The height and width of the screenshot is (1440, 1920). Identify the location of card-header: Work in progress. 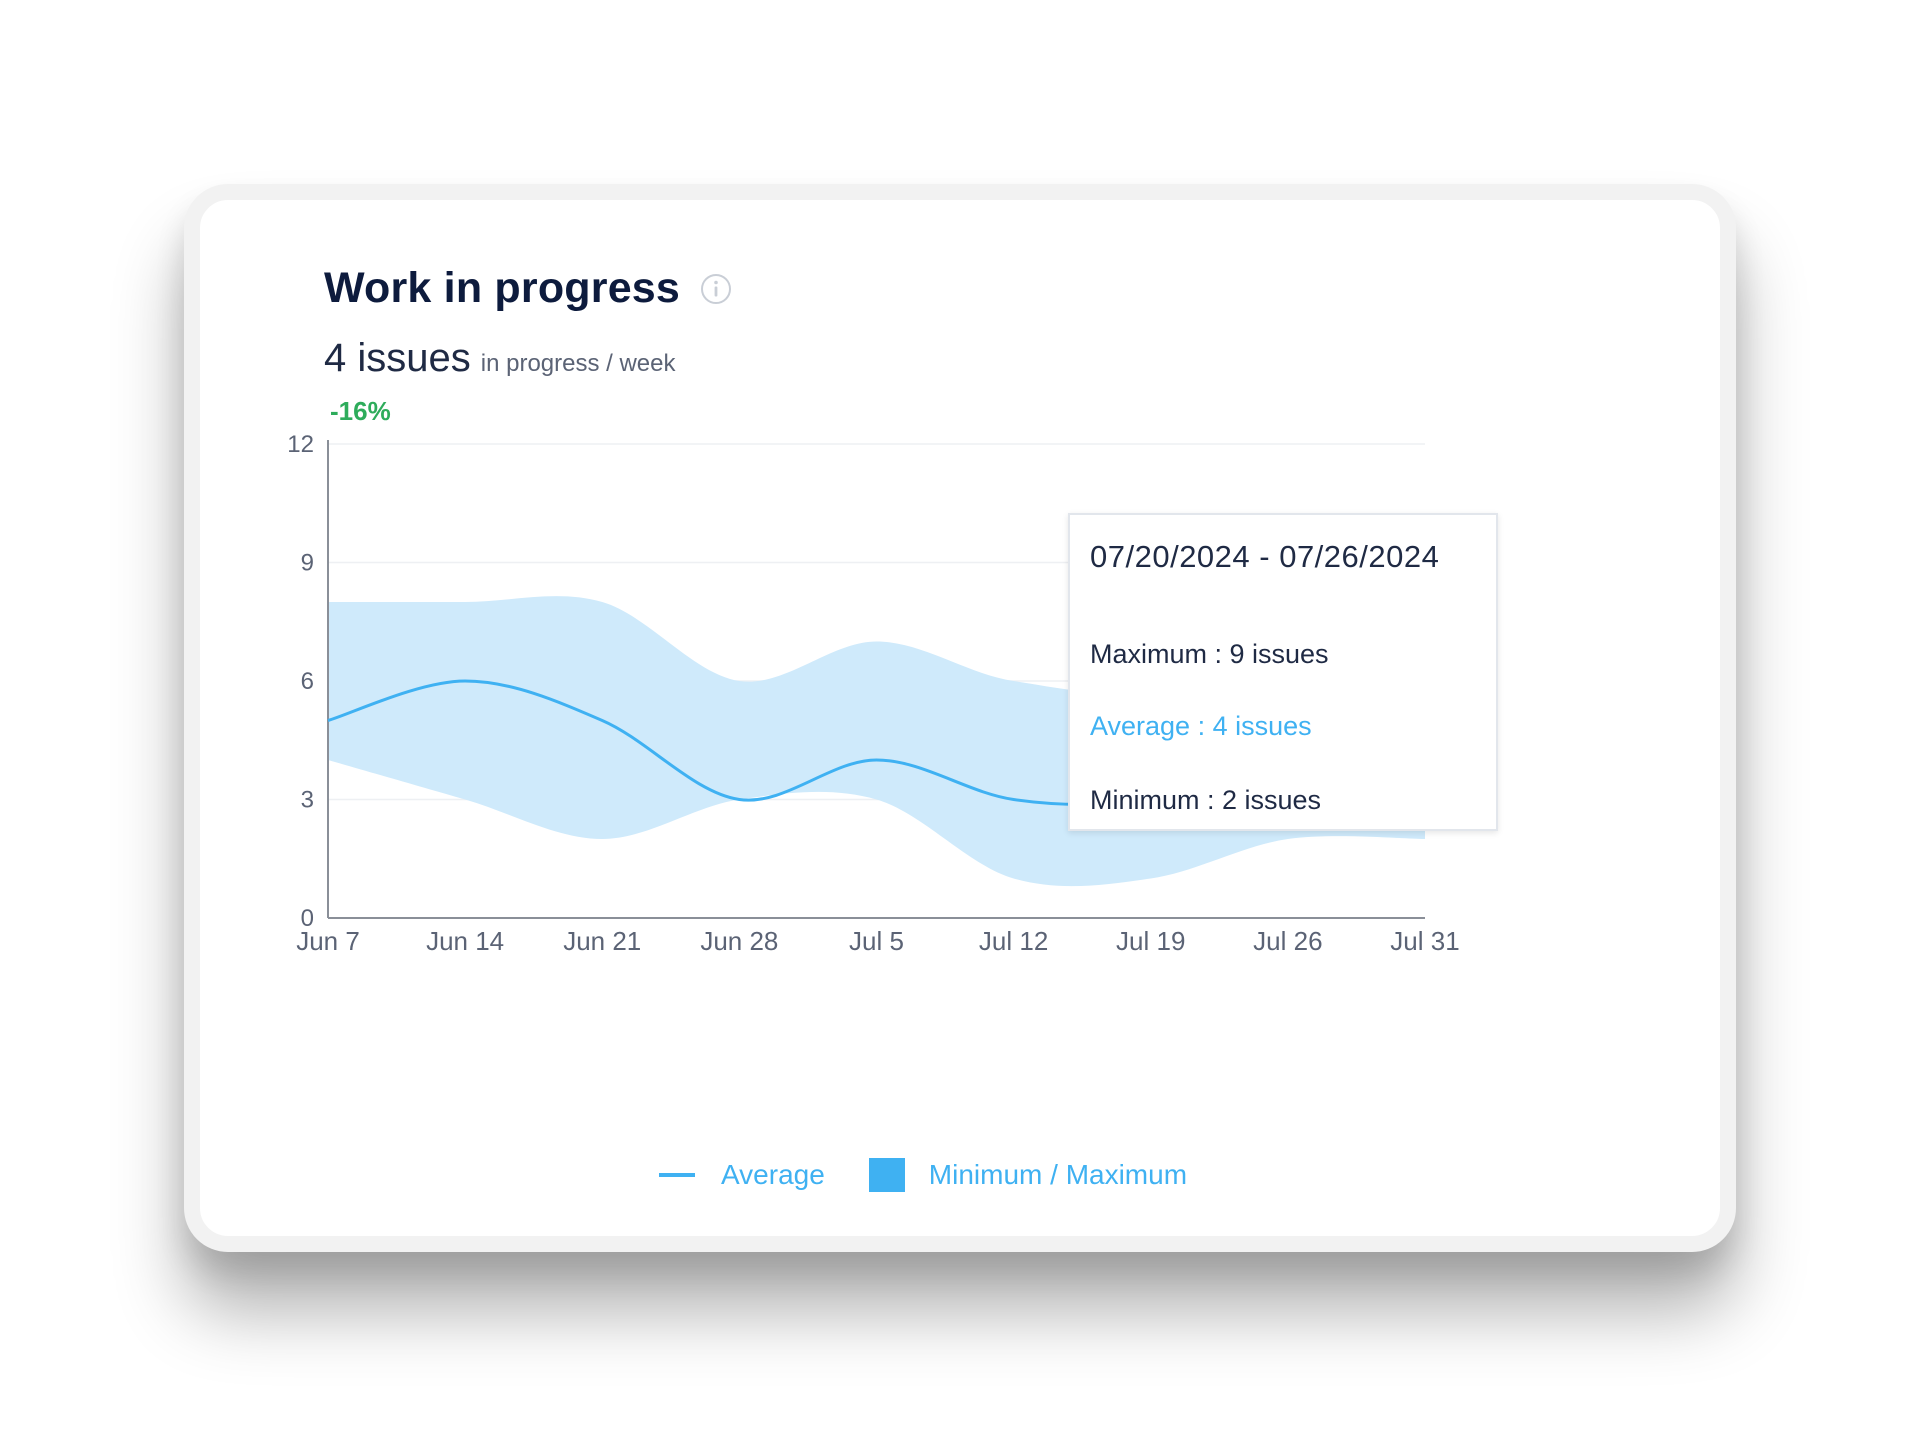
(528, 288).